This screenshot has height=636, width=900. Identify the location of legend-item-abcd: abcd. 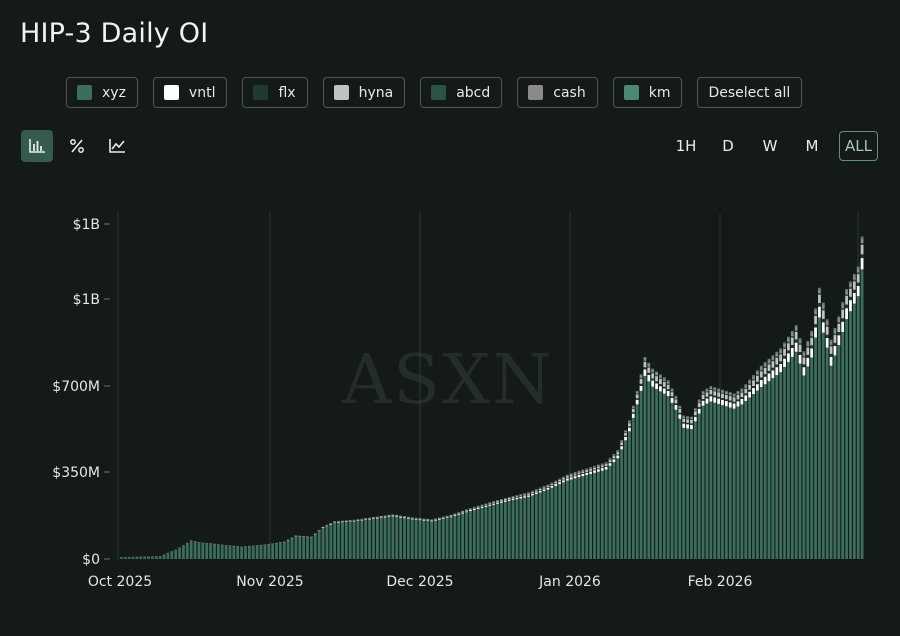
(461, 92).